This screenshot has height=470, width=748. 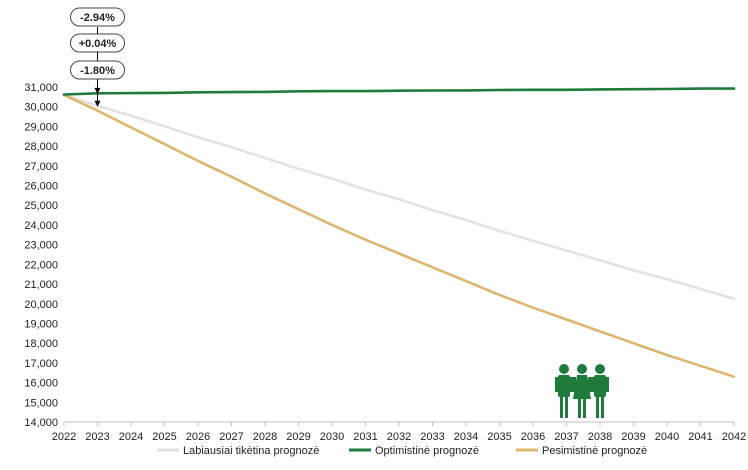 What do you see at coordinates (198, 437) in the screenshot?
I see `x-tick-label: 2026` at bounding box center [198, 437].